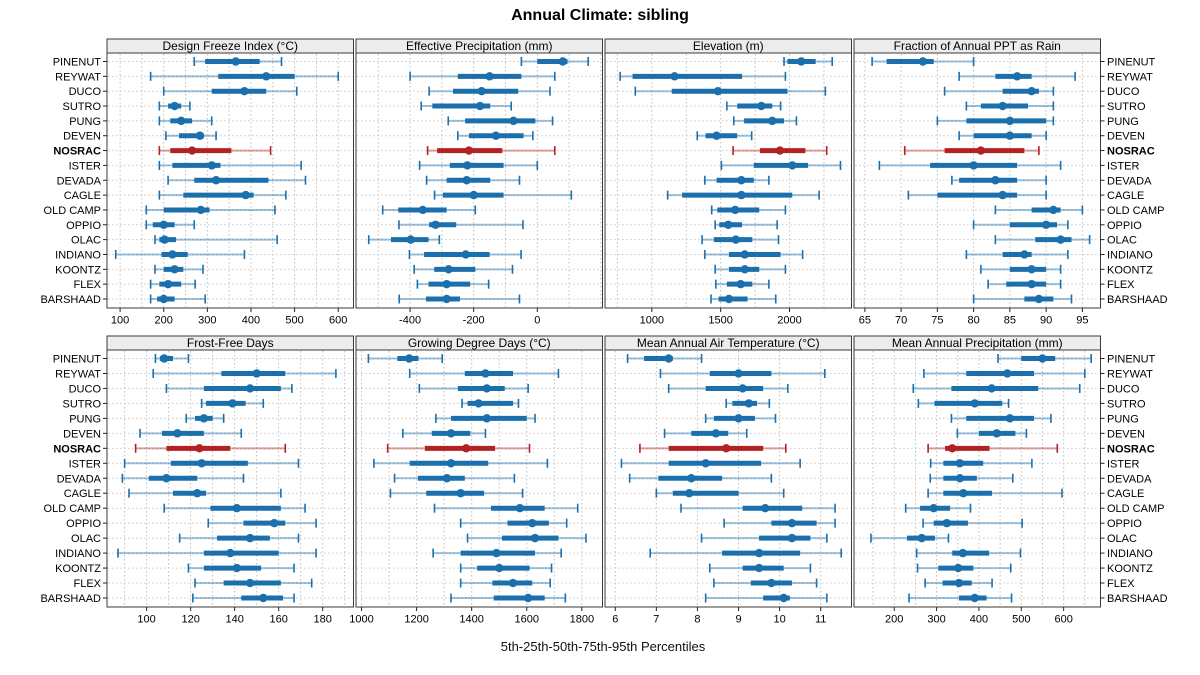 The image size is (1200, 675). What do you see at coordinates (1135, 211) in the screenshot?
I see `site-label-right: OLD CAMP` at bounding box center [1135, 211].